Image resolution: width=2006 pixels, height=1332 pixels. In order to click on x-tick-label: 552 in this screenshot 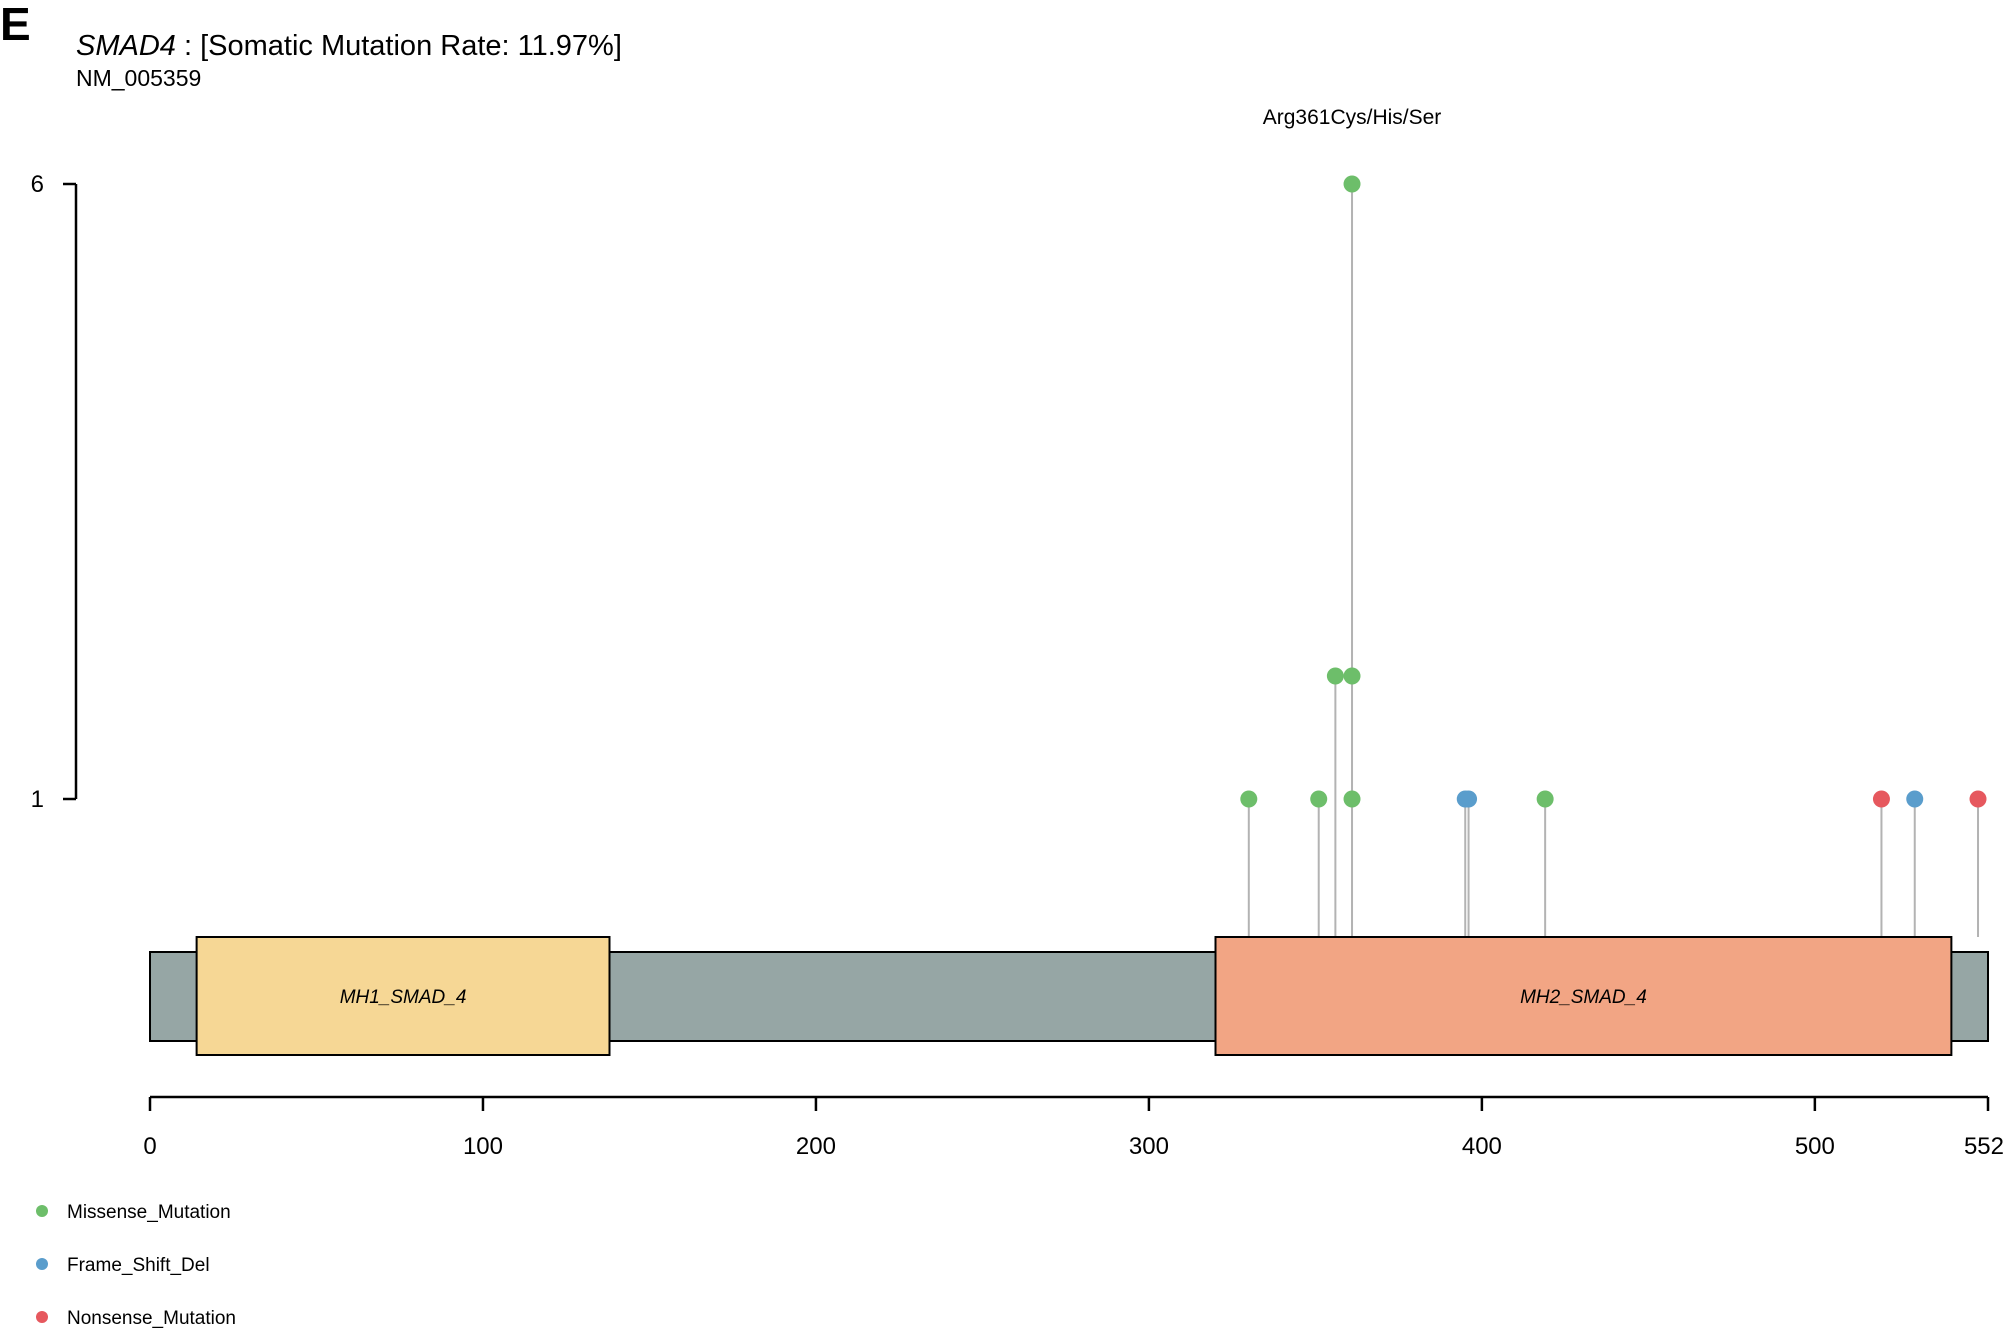, I will do `click(1984, 1146)`.